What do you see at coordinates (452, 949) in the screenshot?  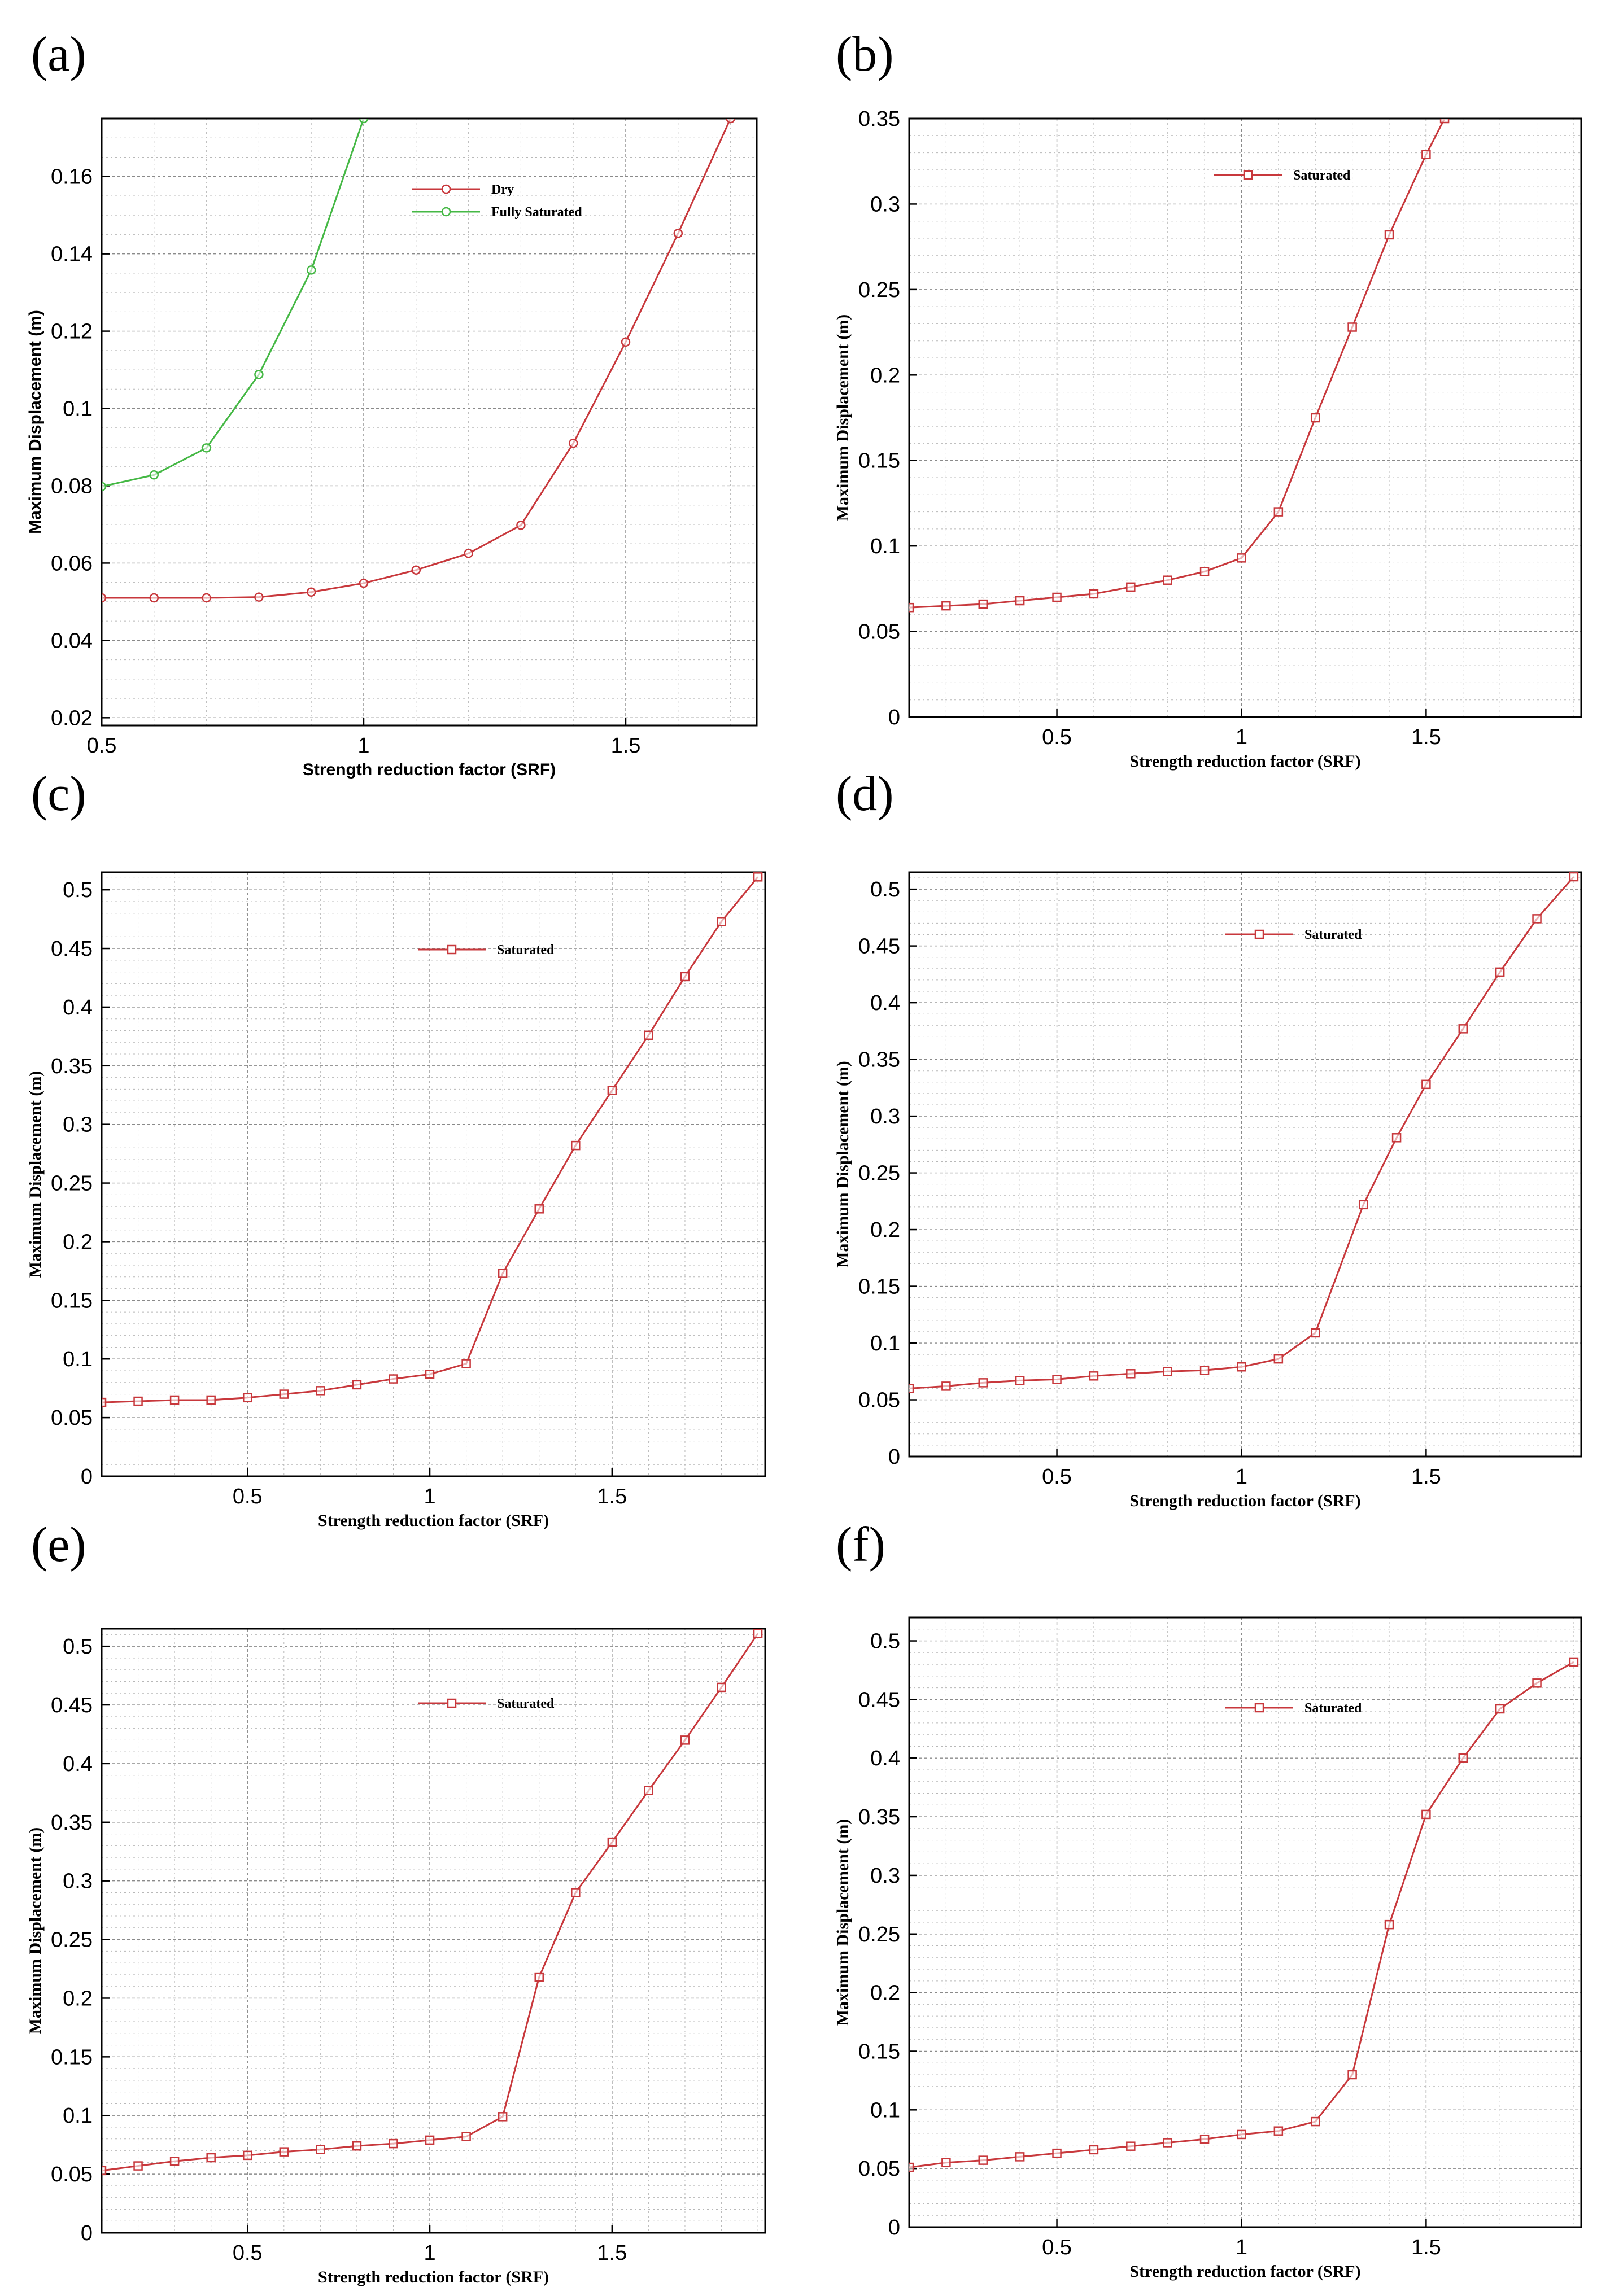 I see `legend-marker` at bounding box center [452, 949].